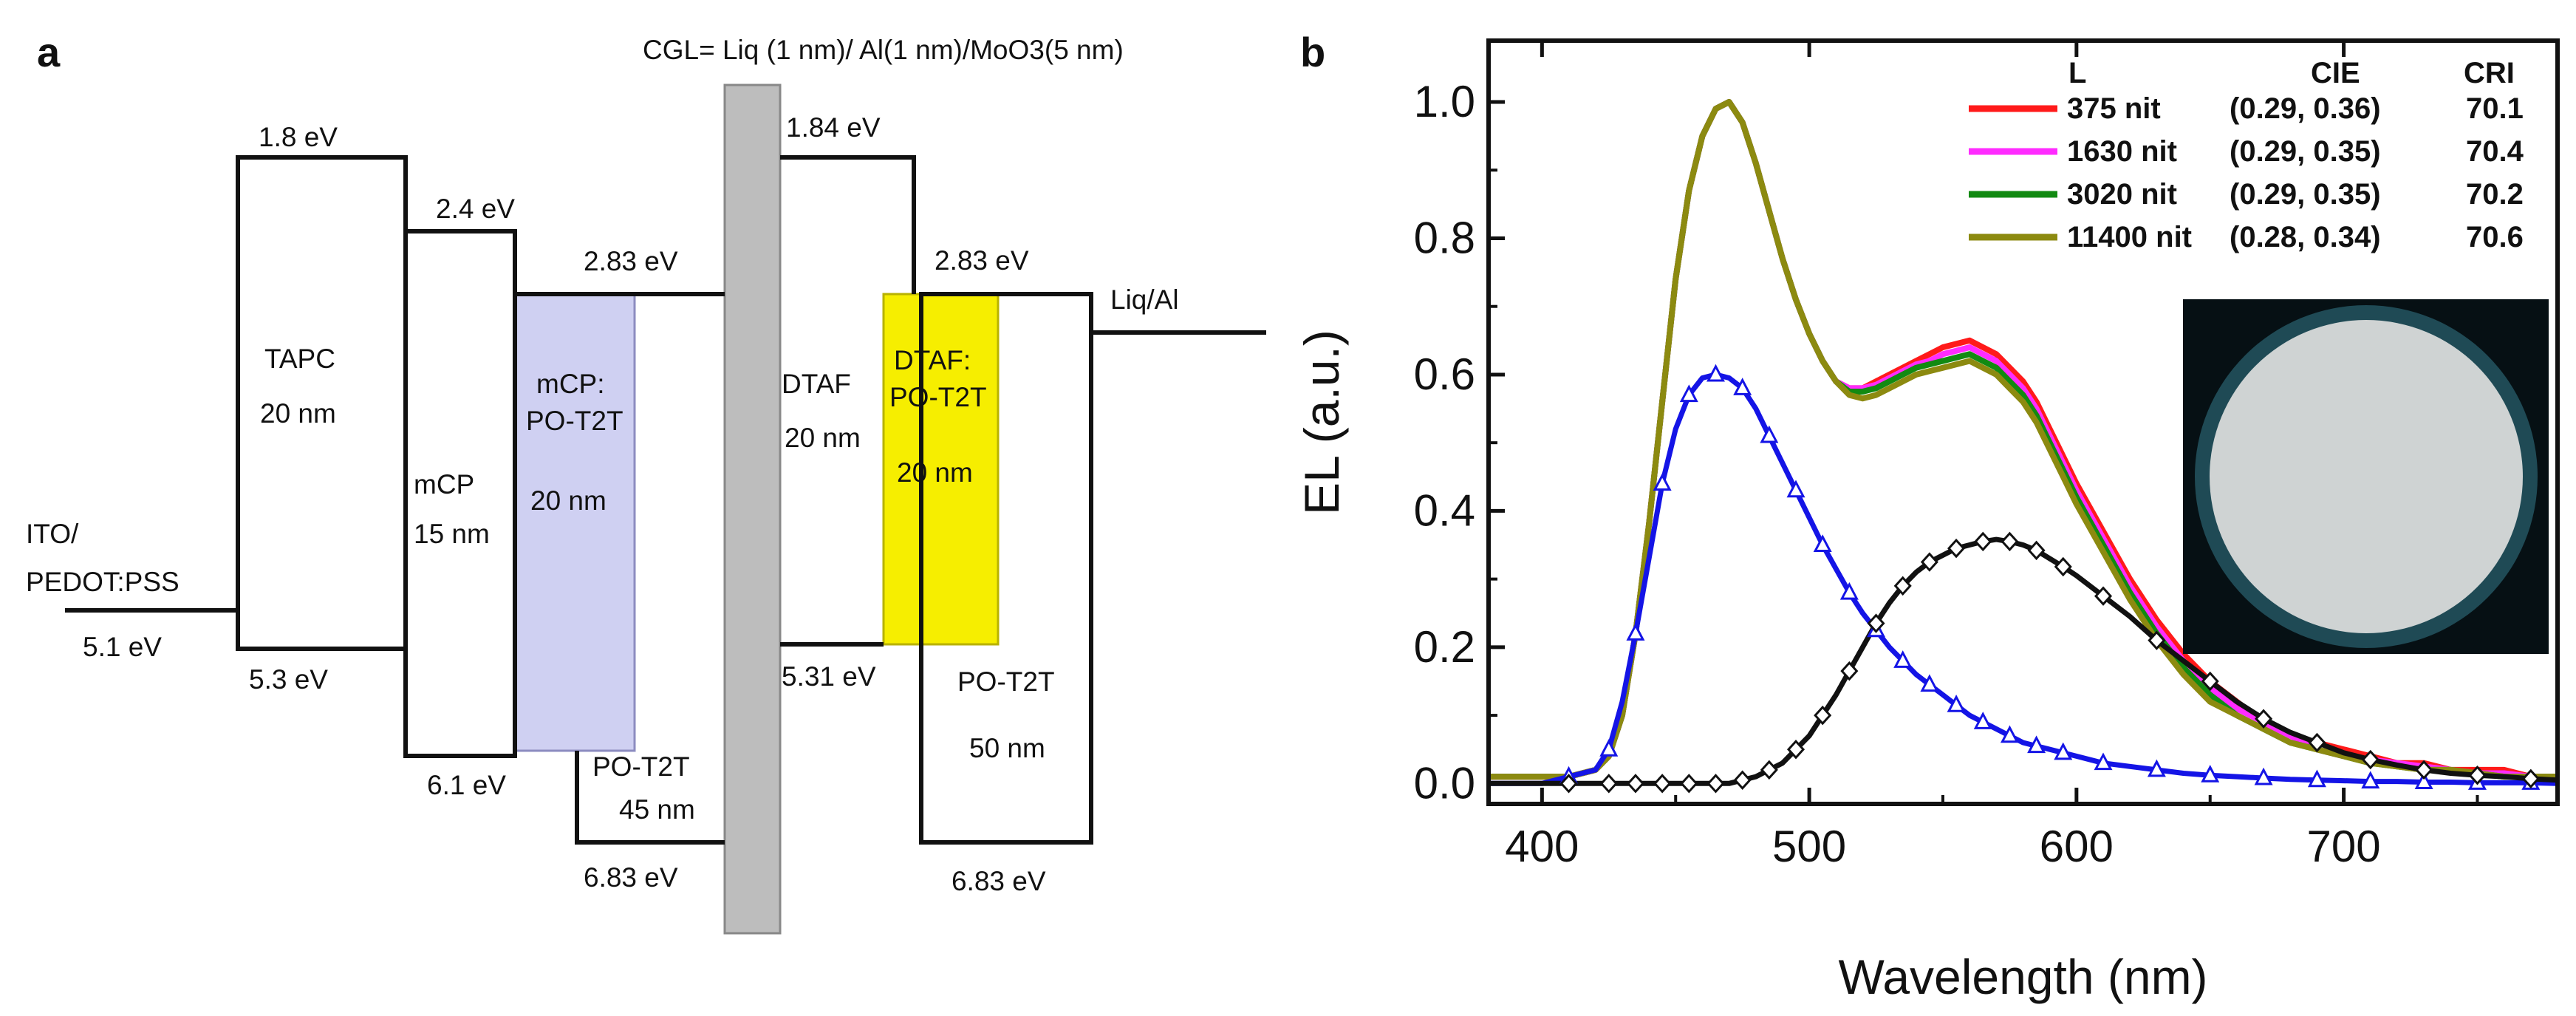 This screenshot has height=1016, width=2576. Describe the element at coordinates (299, 137) in the screenshot. I see `tapc-lumo-label: 1.8 eV` at that location.